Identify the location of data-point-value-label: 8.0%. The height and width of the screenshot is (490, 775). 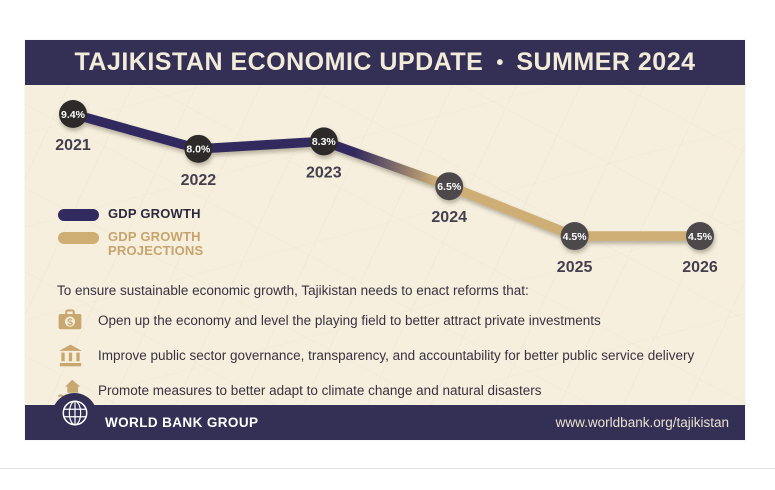
(198, 150).